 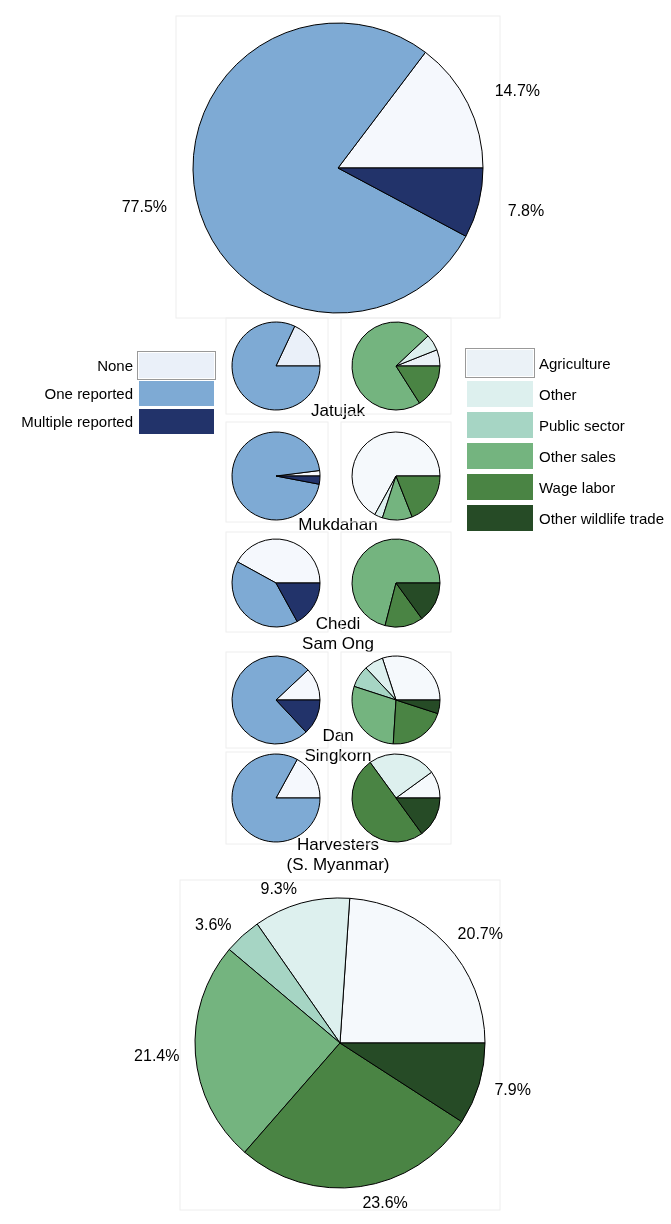 I want to click on legend-label: Agriculture, so click(x=575, y=363).